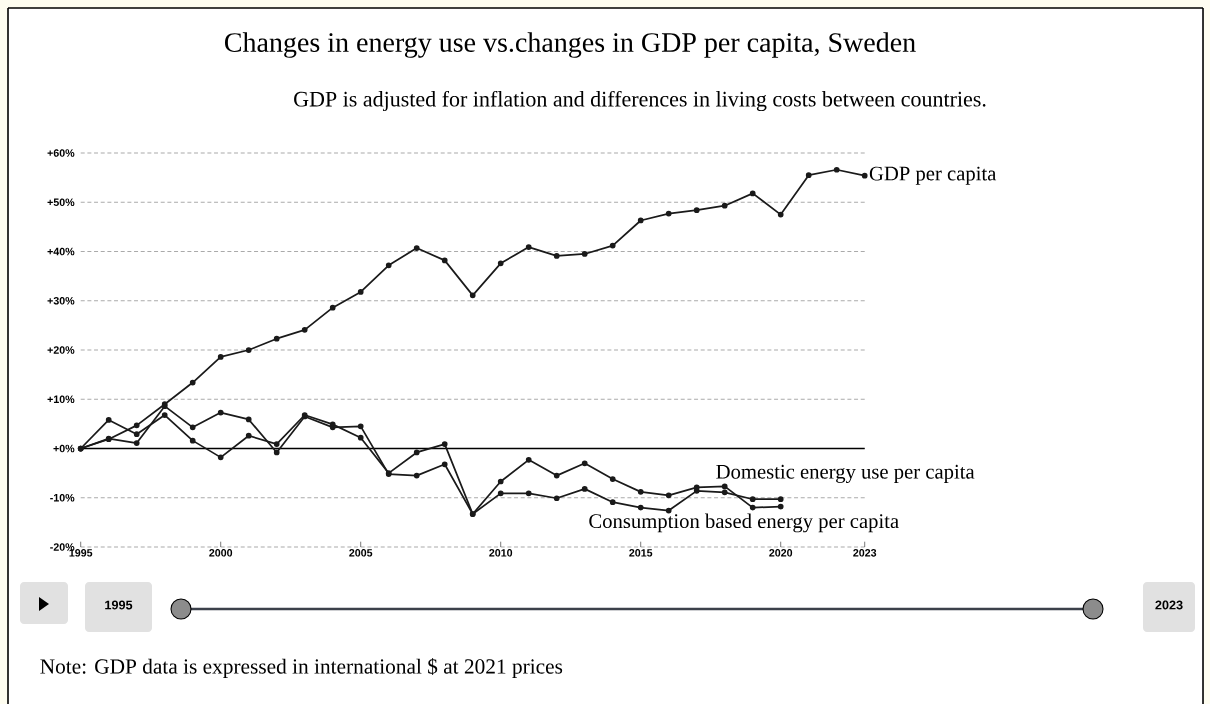  Describe the element at coordinates (221, 553) in the screenshot. I see `x-tick-label: 2000` at that location.